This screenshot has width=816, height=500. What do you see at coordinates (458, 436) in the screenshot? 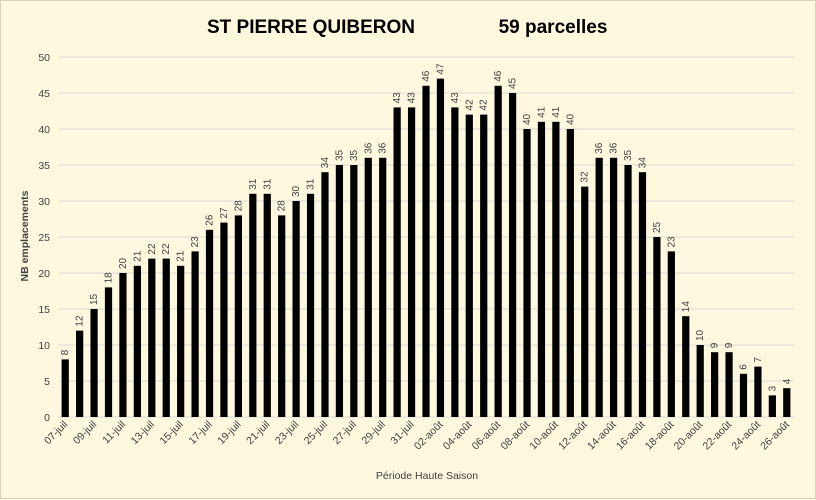
I see `x-tick-label: 04-août` at bounding box center [458, 436].